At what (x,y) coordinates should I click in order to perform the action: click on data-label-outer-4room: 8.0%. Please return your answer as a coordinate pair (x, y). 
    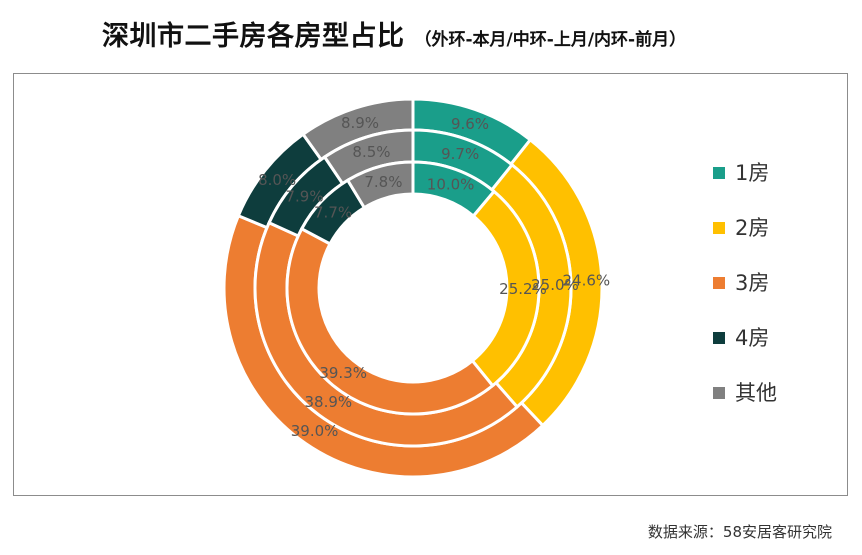
    Looking at the image, I should click on (277, 180).